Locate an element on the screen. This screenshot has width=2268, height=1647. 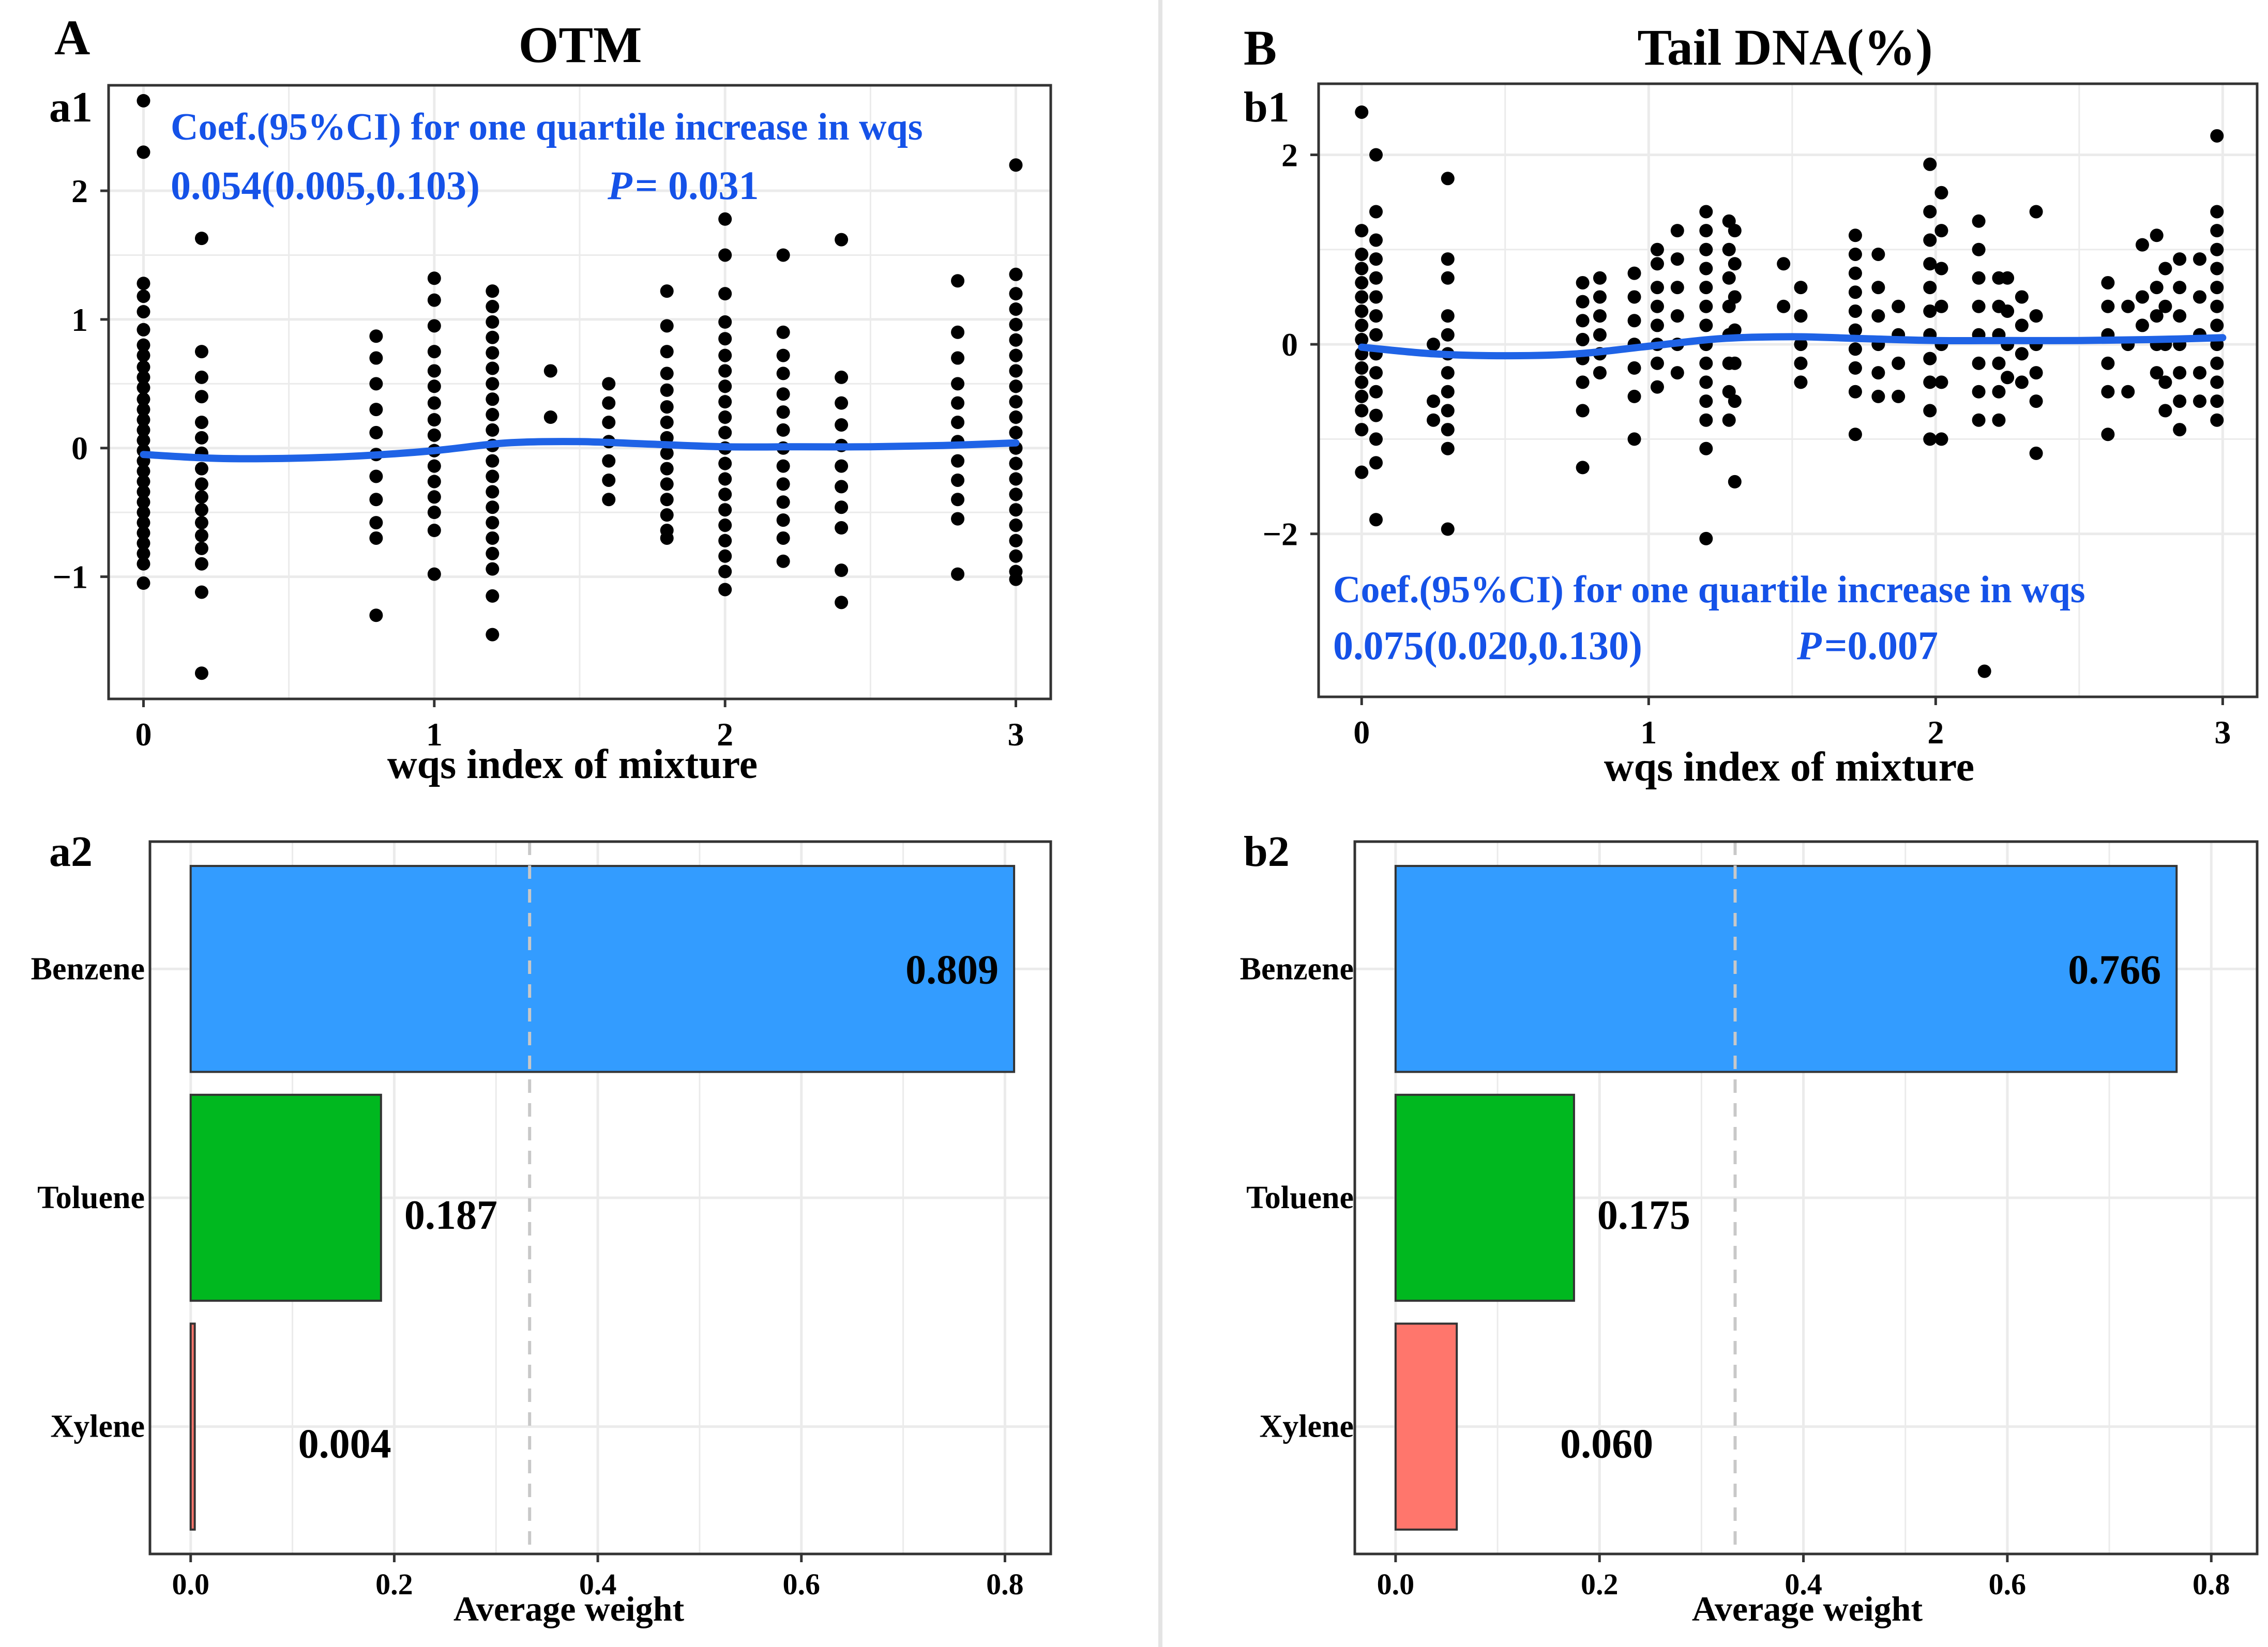
title-tail-dna: Tail DNA(%) is located at coordinates (1784, 47).